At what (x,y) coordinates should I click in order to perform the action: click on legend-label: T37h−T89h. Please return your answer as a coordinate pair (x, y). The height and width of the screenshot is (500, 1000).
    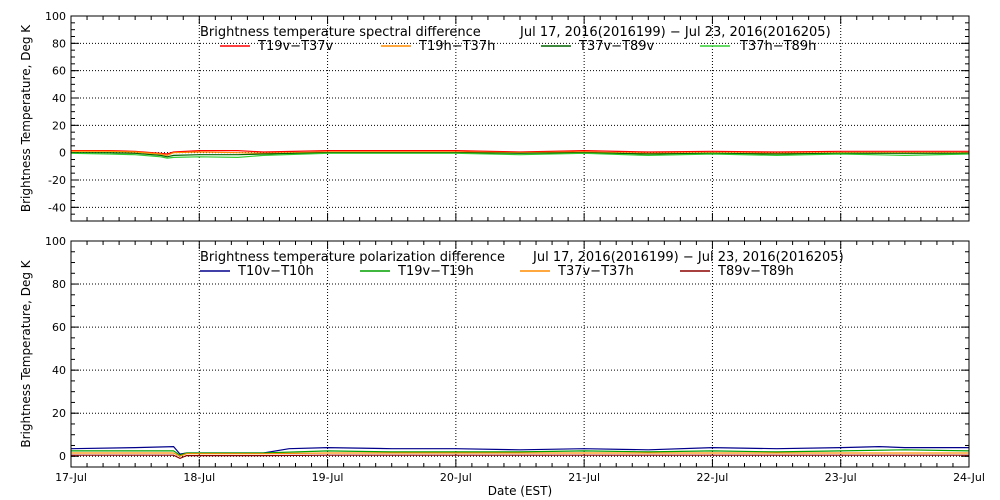
    Looking at the image, I should click on (777, 46).